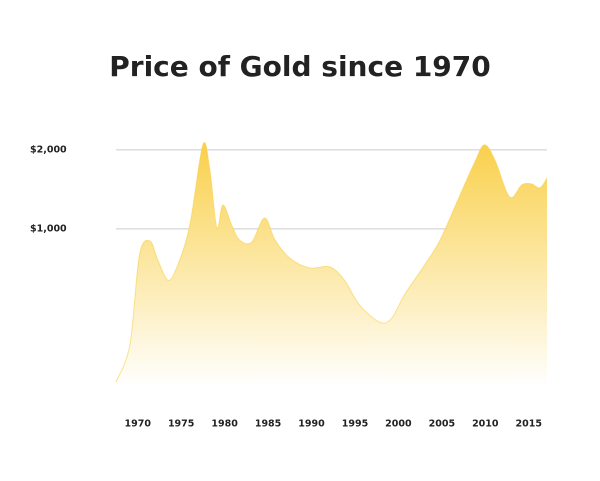 The height and width of the screenshot is (481, 600). Describe the element at coordinates (224, 424) in the screenshot. I see `x-tick-label: 1980` at that location.